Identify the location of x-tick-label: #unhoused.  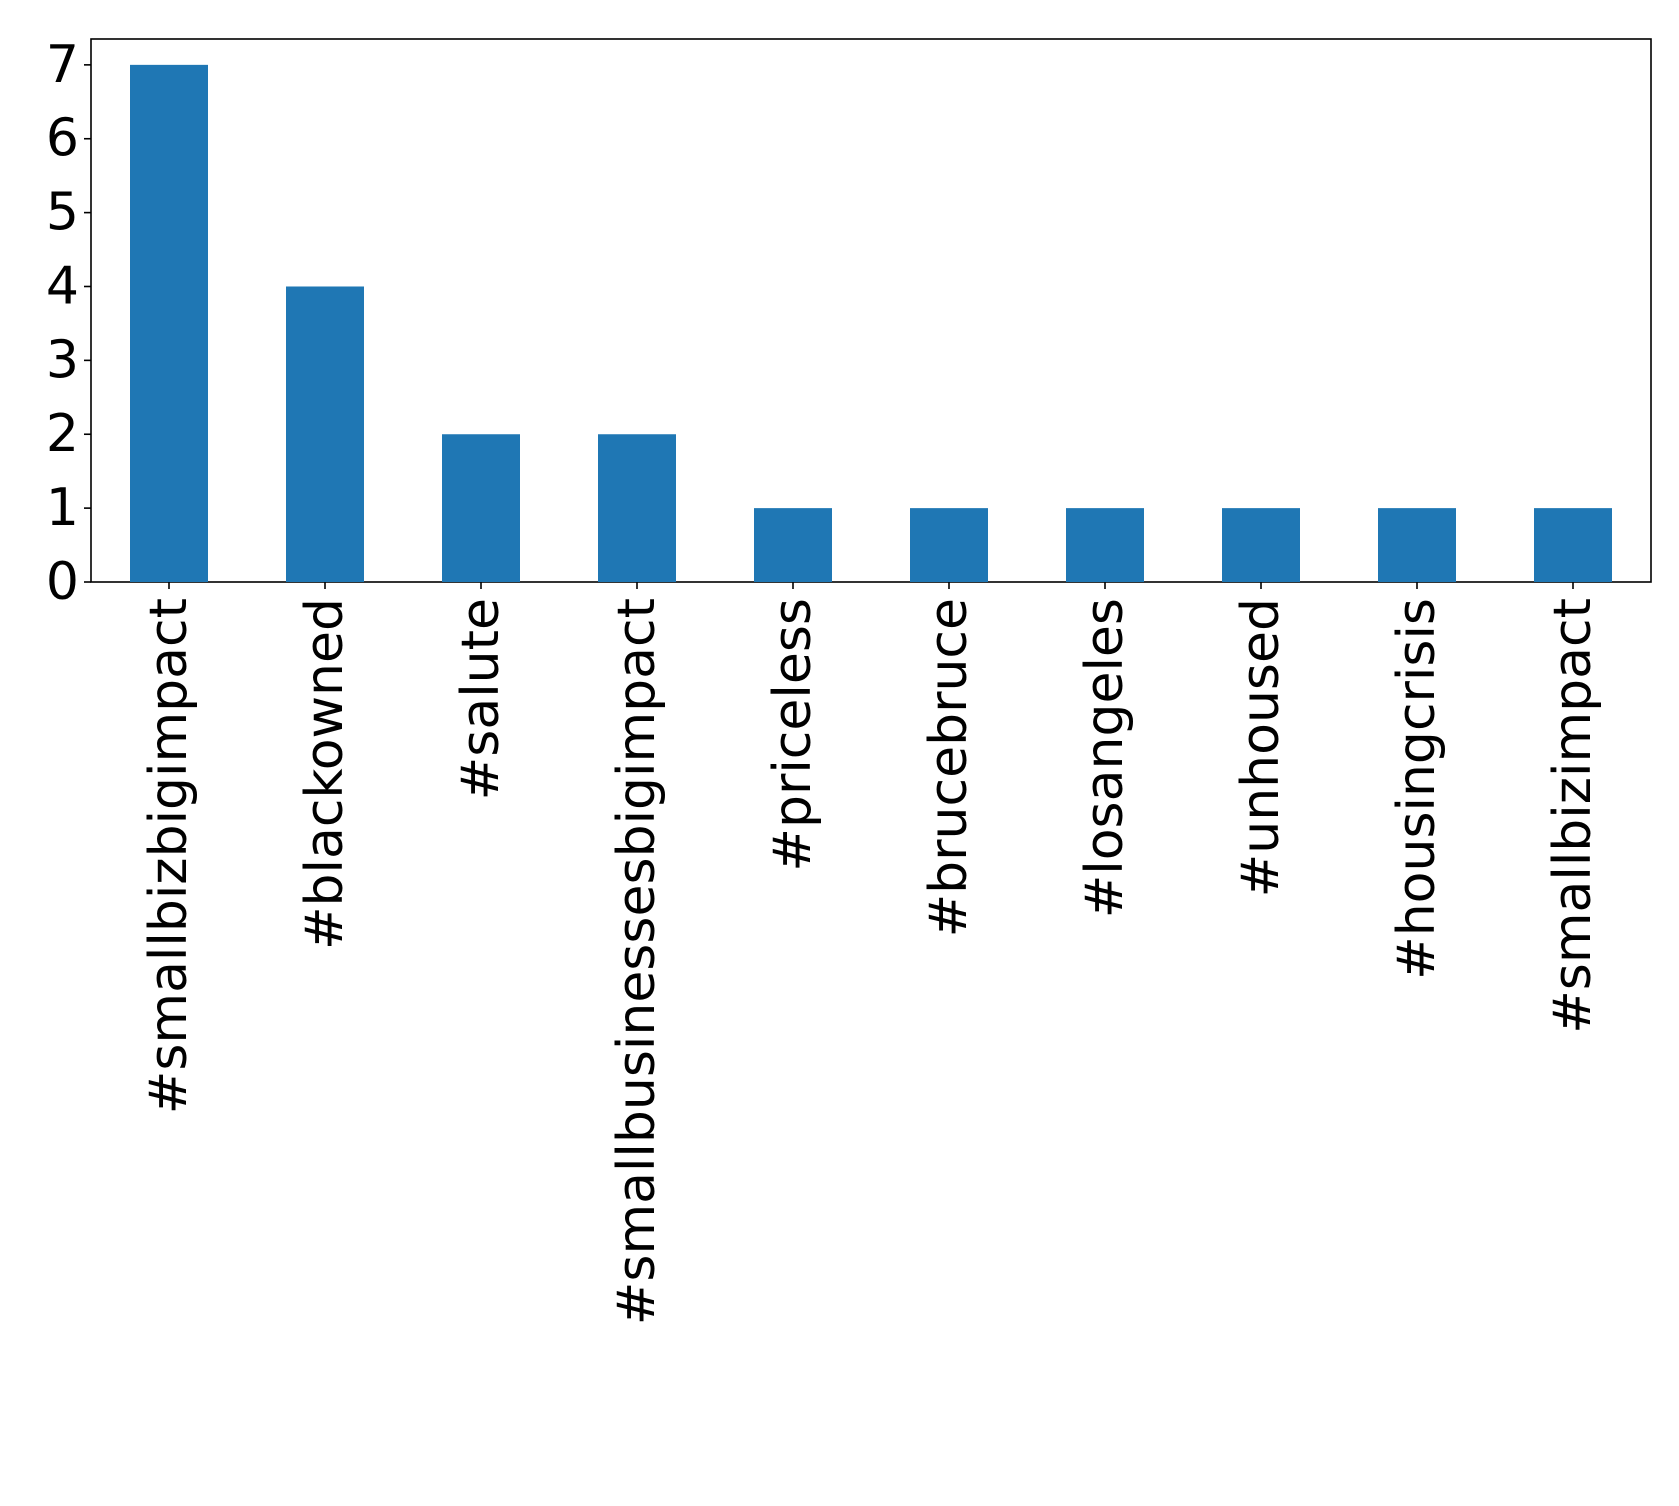
(1261, 747).